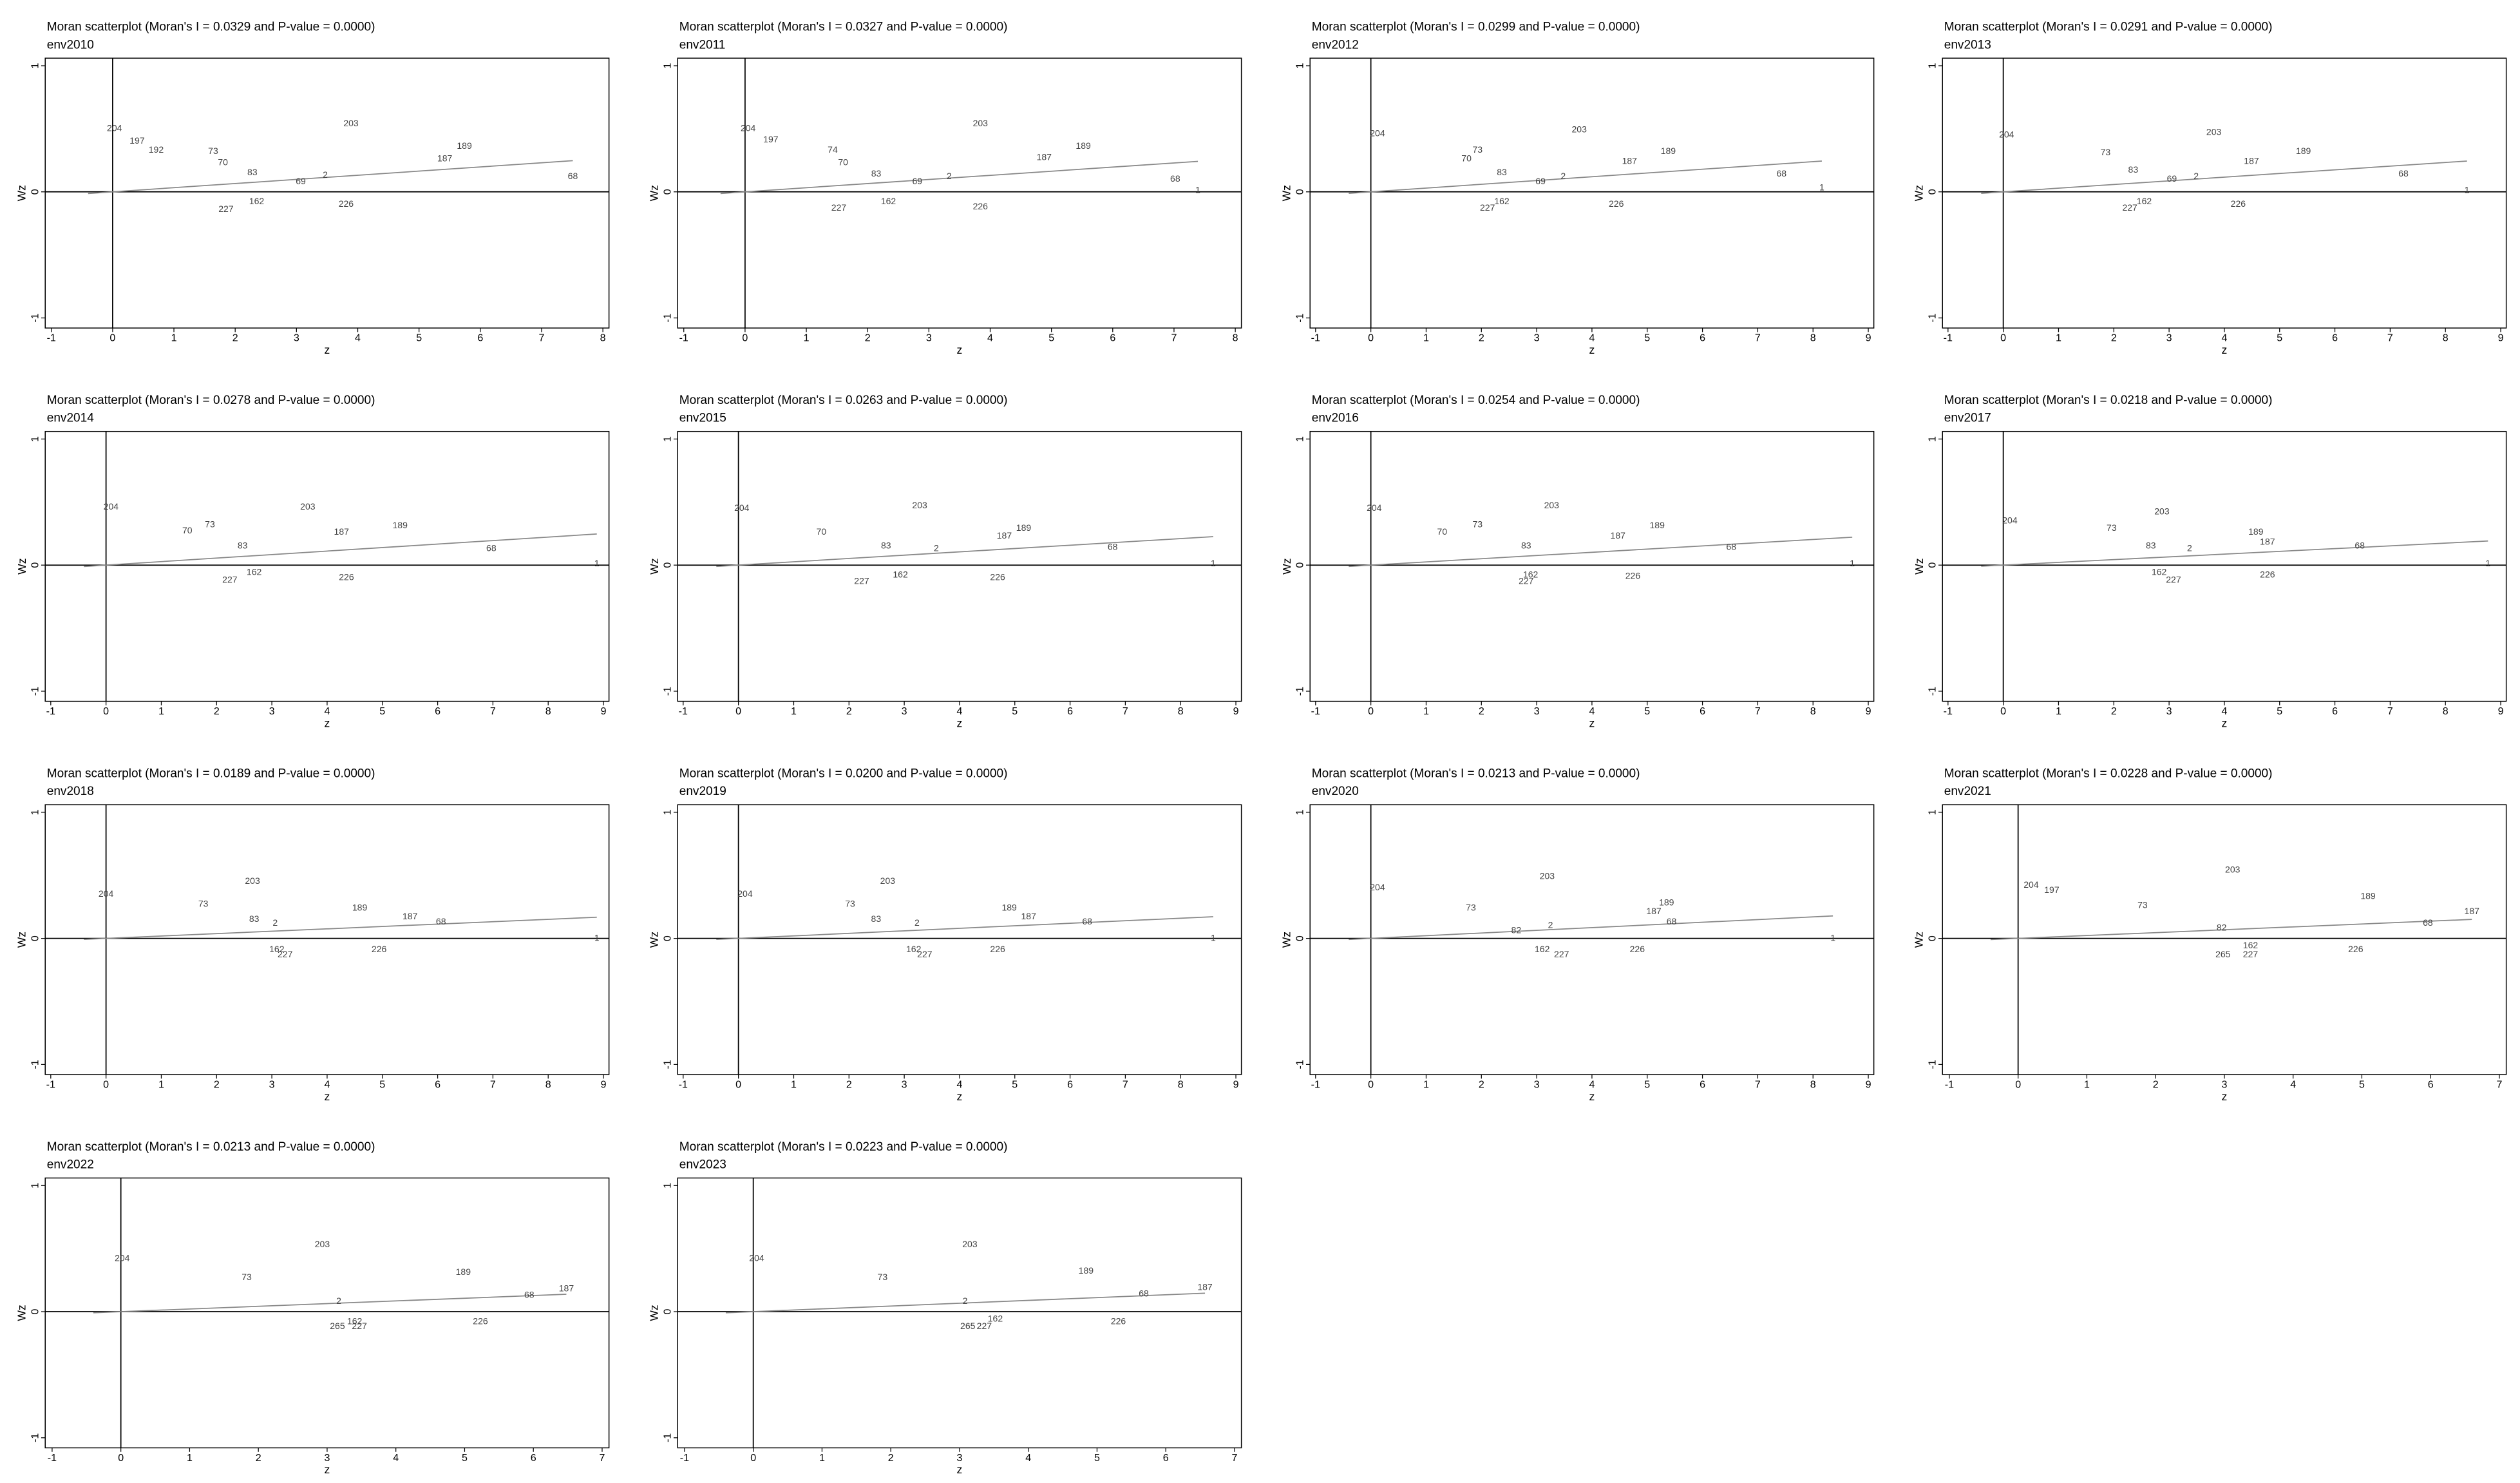 The width and height of the screenshot is (2520, 1483). Describe the element at coordinates (602, 1458) in the screenshot. I see `x-tick-label: 7` at that location.